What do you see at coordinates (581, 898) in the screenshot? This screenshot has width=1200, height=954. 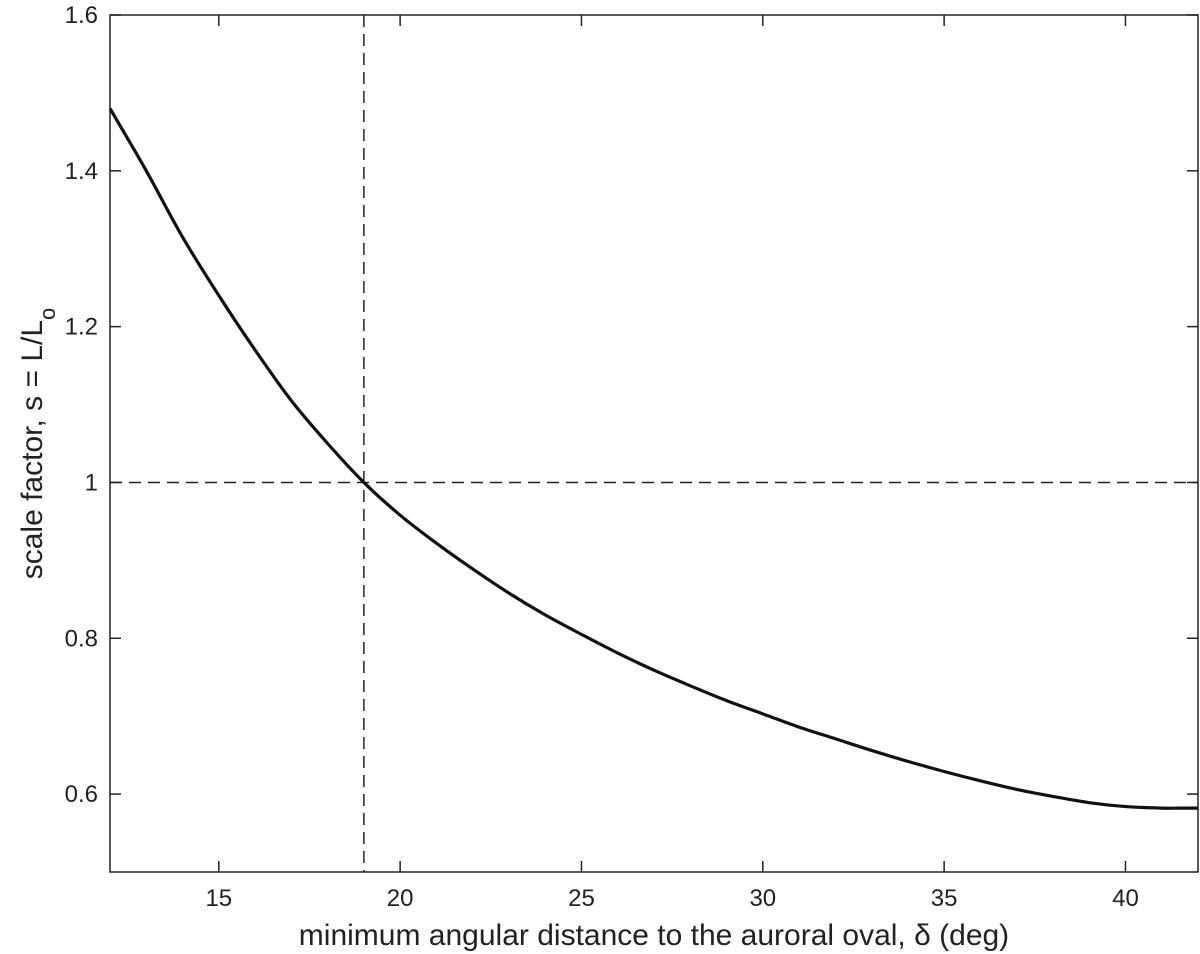 I see `x-tick-label: 25` at bounding box center [581, 898].